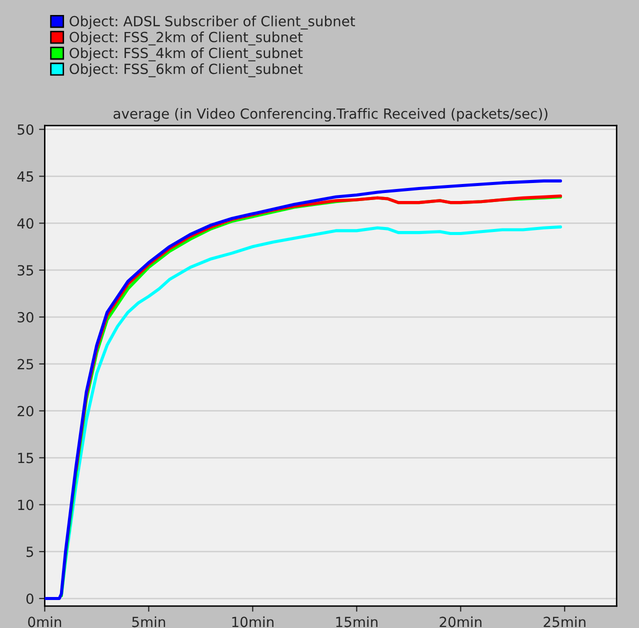  I want to click on x-tick-label: 25min, so click(565, 622).